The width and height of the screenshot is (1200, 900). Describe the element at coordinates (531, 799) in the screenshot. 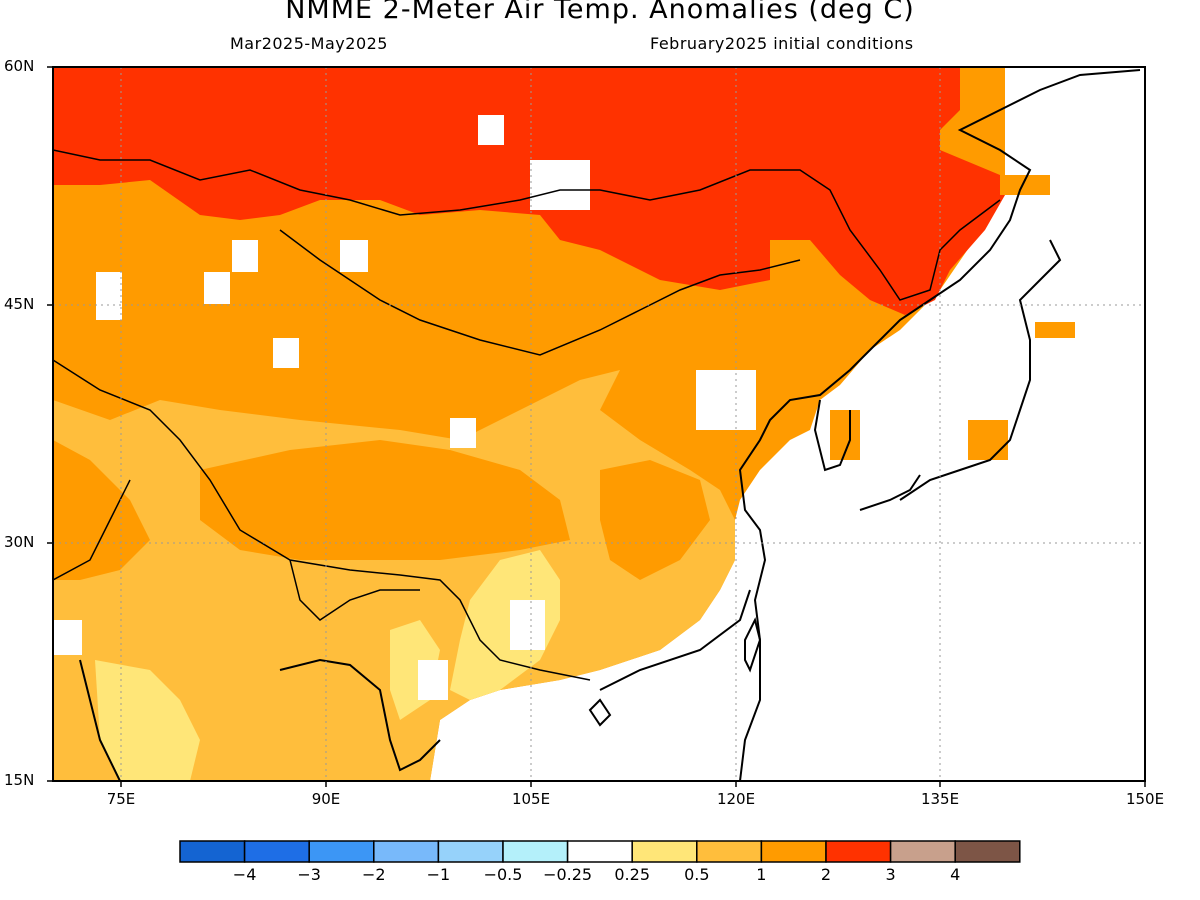

I see `lon-label-105e: 105E` at that location.